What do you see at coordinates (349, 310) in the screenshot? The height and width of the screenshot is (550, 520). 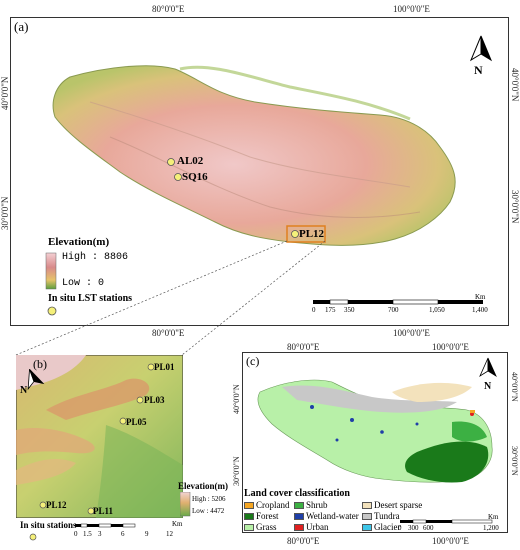 I see `scale-a-tick-2: 350` at bounding box center [349, 310].